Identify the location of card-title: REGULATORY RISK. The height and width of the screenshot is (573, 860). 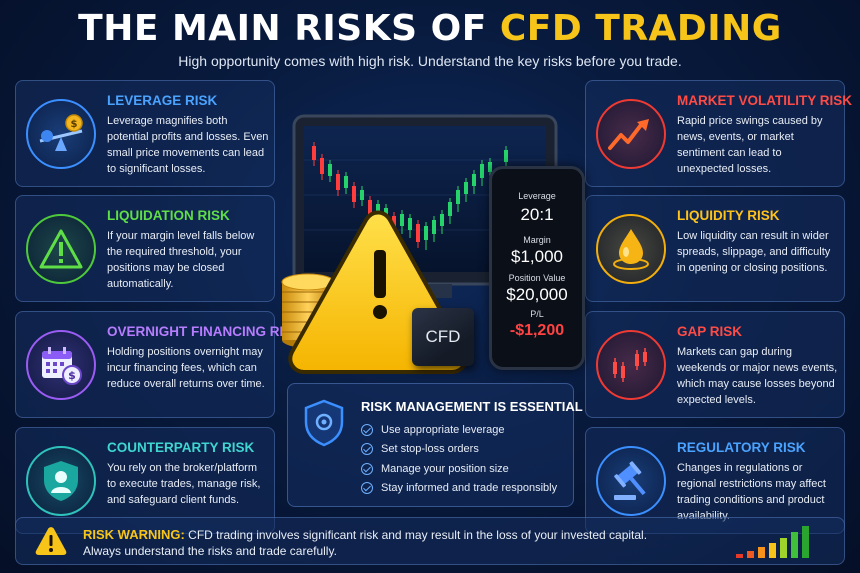
(741, 447).